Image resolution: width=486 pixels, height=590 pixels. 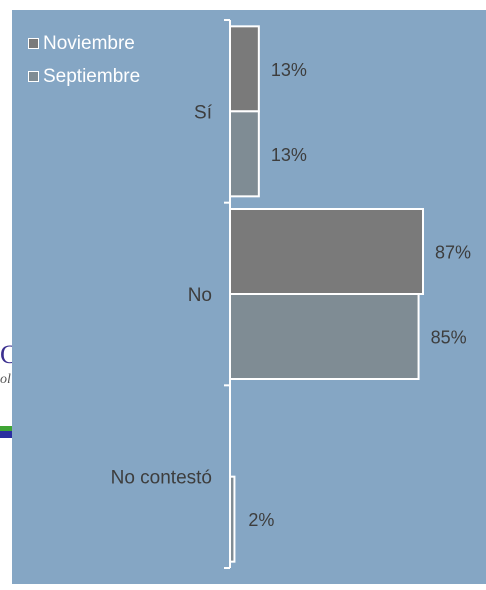 What do you see at coordinates (5, 379) in the screenshot?
I see `cut-off-subtitle-text: ol` at bounding box center [5, 379].